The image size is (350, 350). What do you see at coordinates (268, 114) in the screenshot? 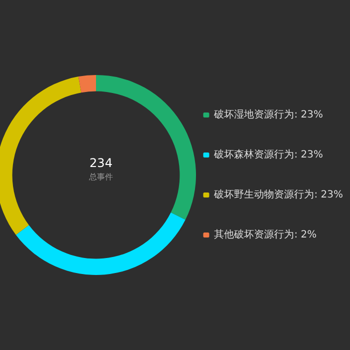
I see `legend-label: 破坏湿地资源行为: 23%` at bounding box center [268, 114].